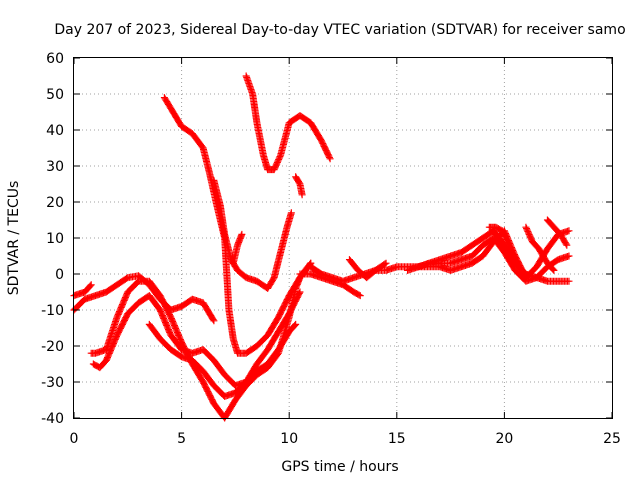 This screenshot has height=480, width=640. I want to click on y-tick-label: -10, so click(52, 311).